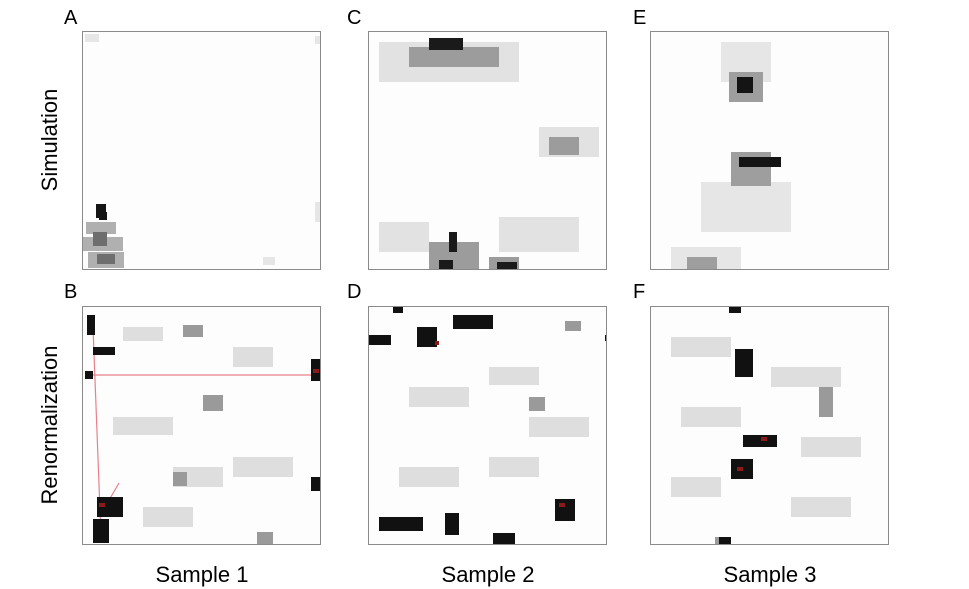 This screenshot has height=589, width=969. I want to click on panel-d-image, so click(487, 425).